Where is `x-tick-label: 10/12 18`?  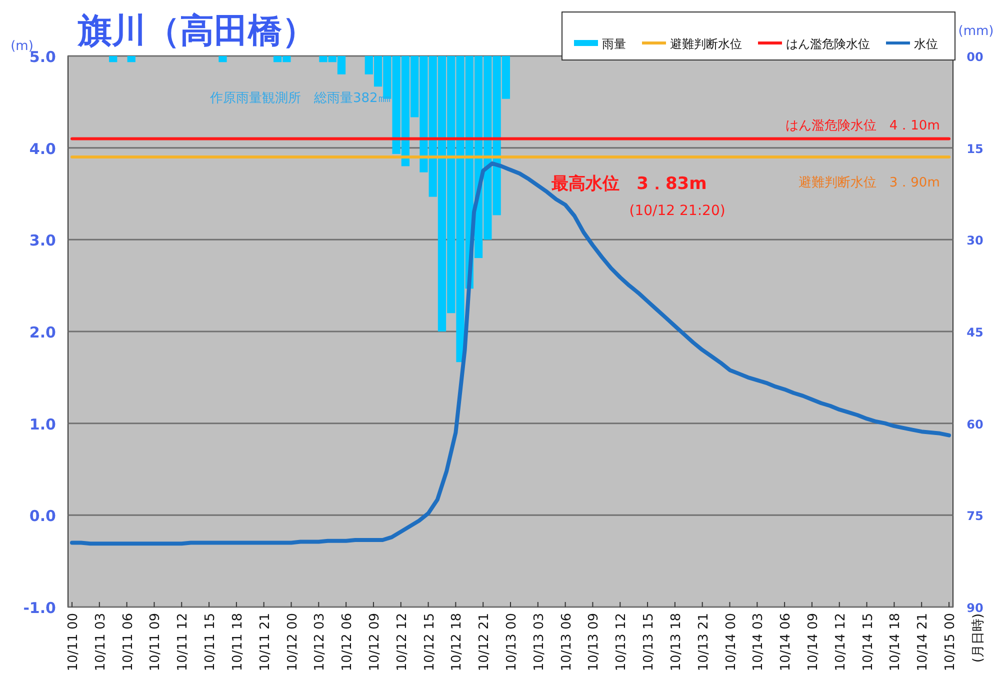 x-tick-label: 10/12 18 is located at coordinates (457, 642).